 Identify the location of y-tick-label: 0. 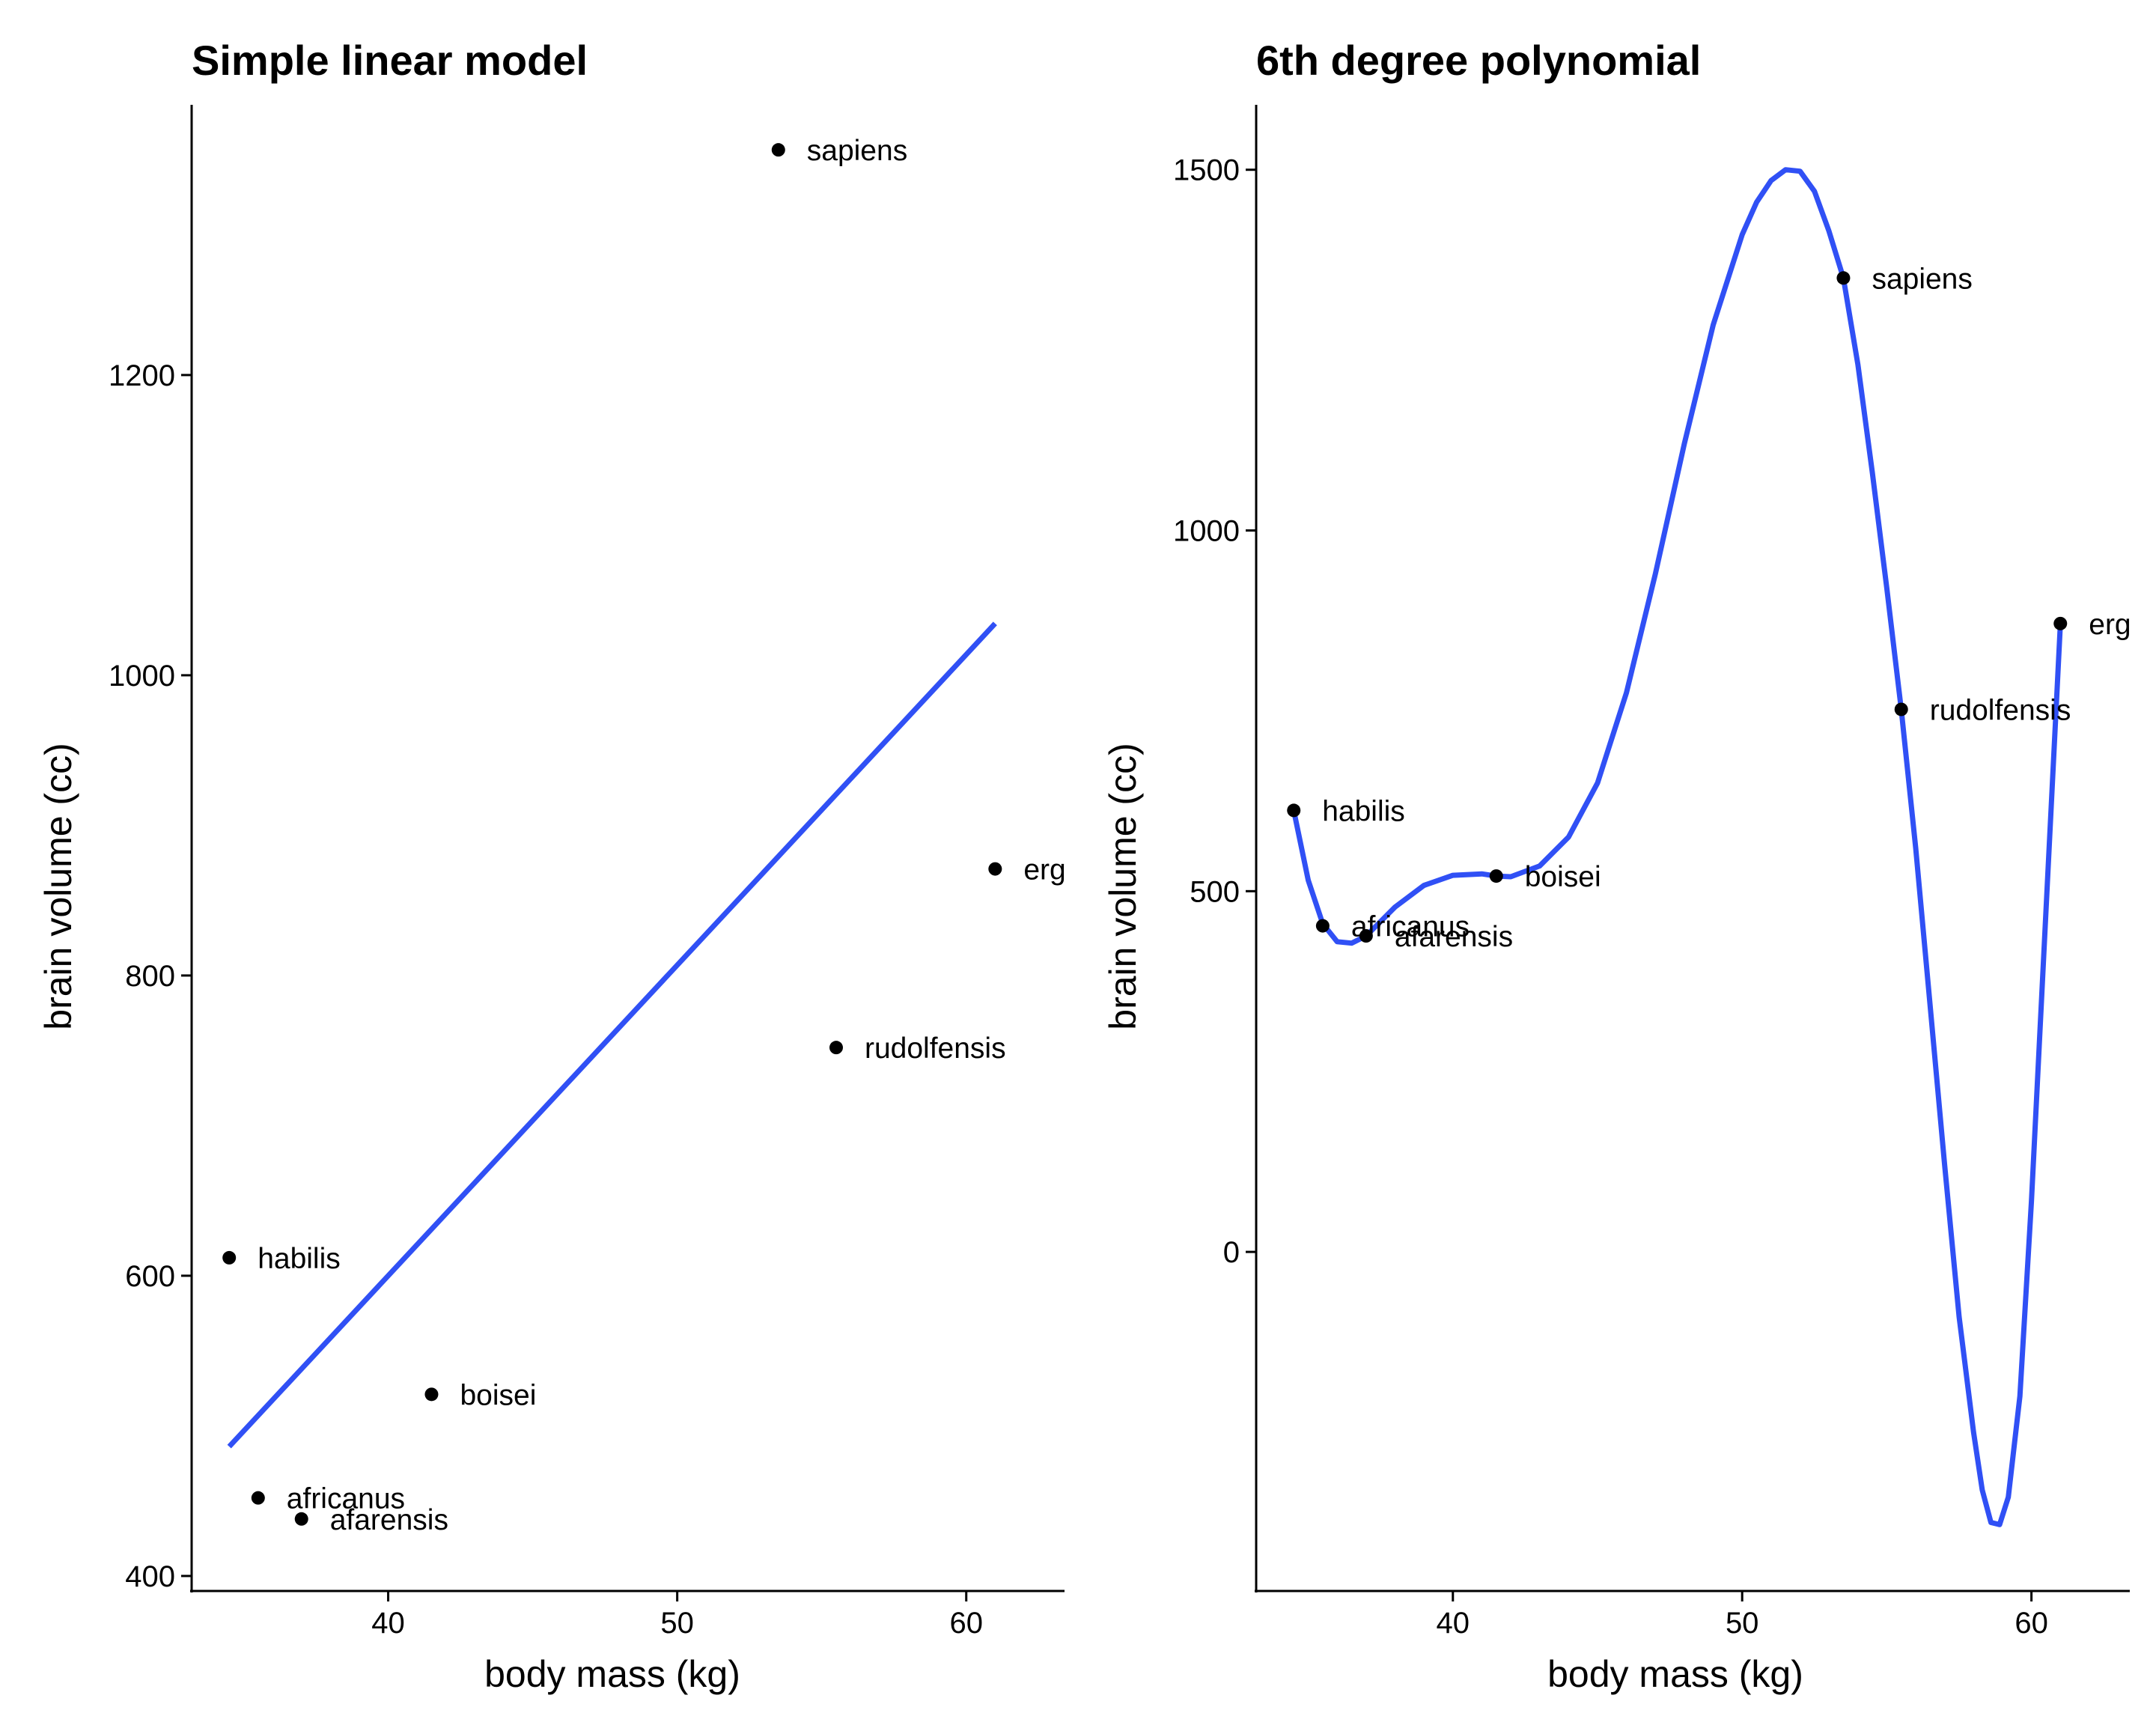
(1231, 1252).